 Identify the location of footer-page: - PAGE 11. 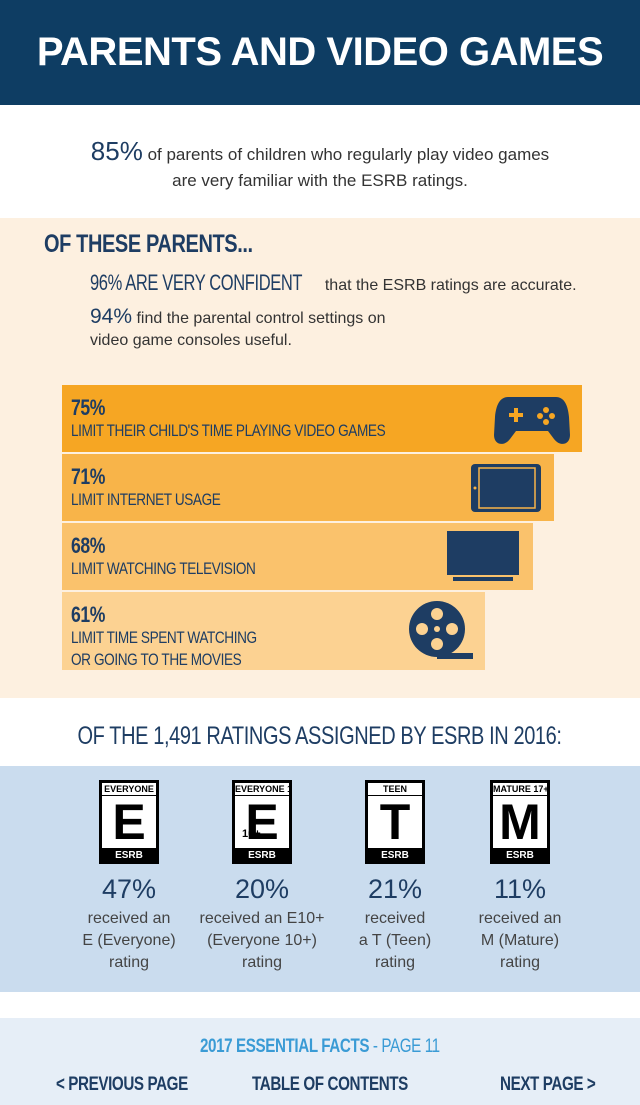
(406, 1046).